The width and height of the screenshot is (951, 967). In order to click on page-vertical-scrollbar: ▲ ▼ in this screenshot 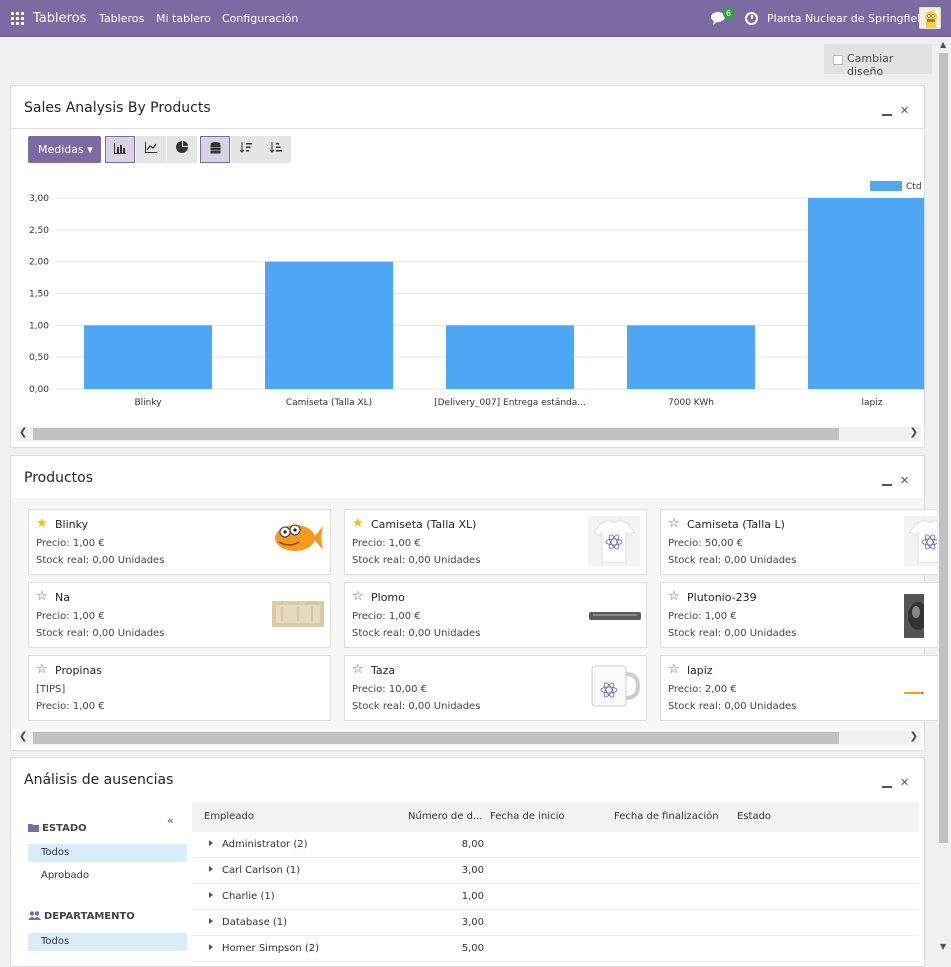, I will do `click(944, 495)`.